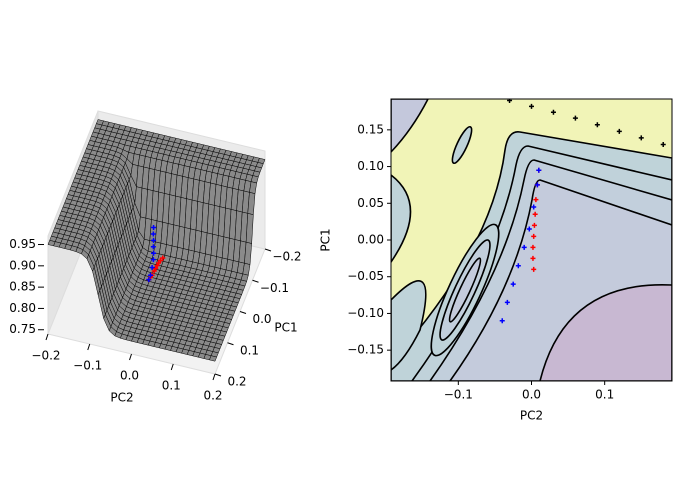 The image size is (688, 480). What do you see at coordinates (249, 350) in the screenshot?
I see `y-tick-label: 0.1` at bounding box center [249, 350].